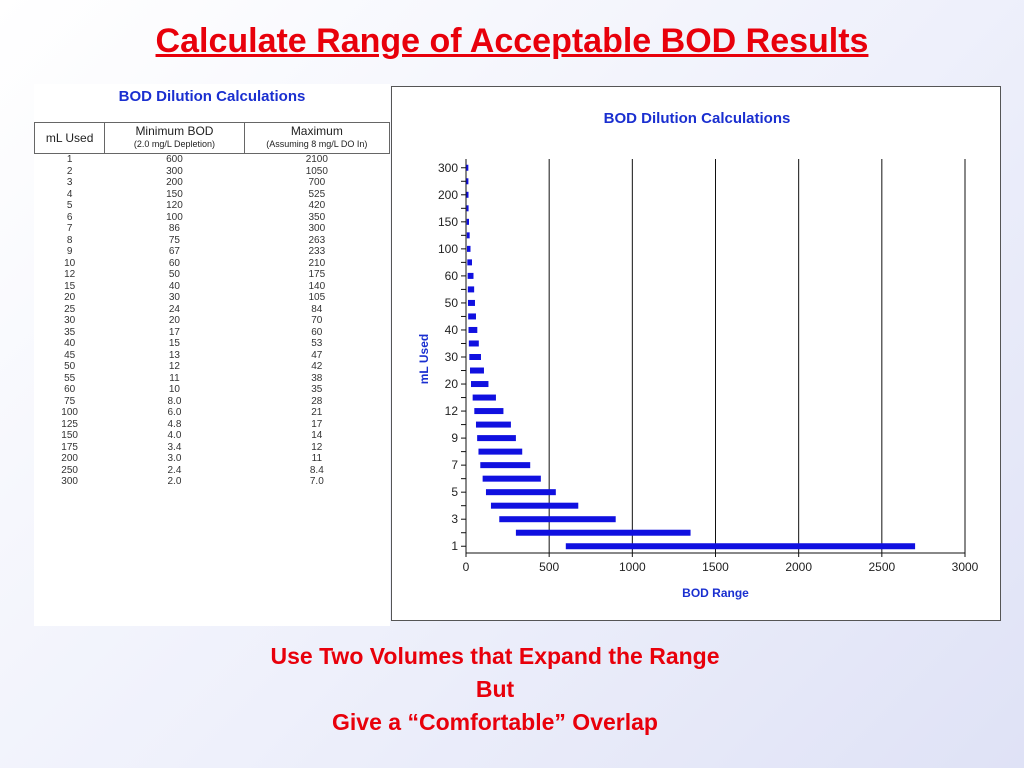 This screenshot has height=768, width=1024. I want to click on cell-min-bod: 200, so click(174, 182).